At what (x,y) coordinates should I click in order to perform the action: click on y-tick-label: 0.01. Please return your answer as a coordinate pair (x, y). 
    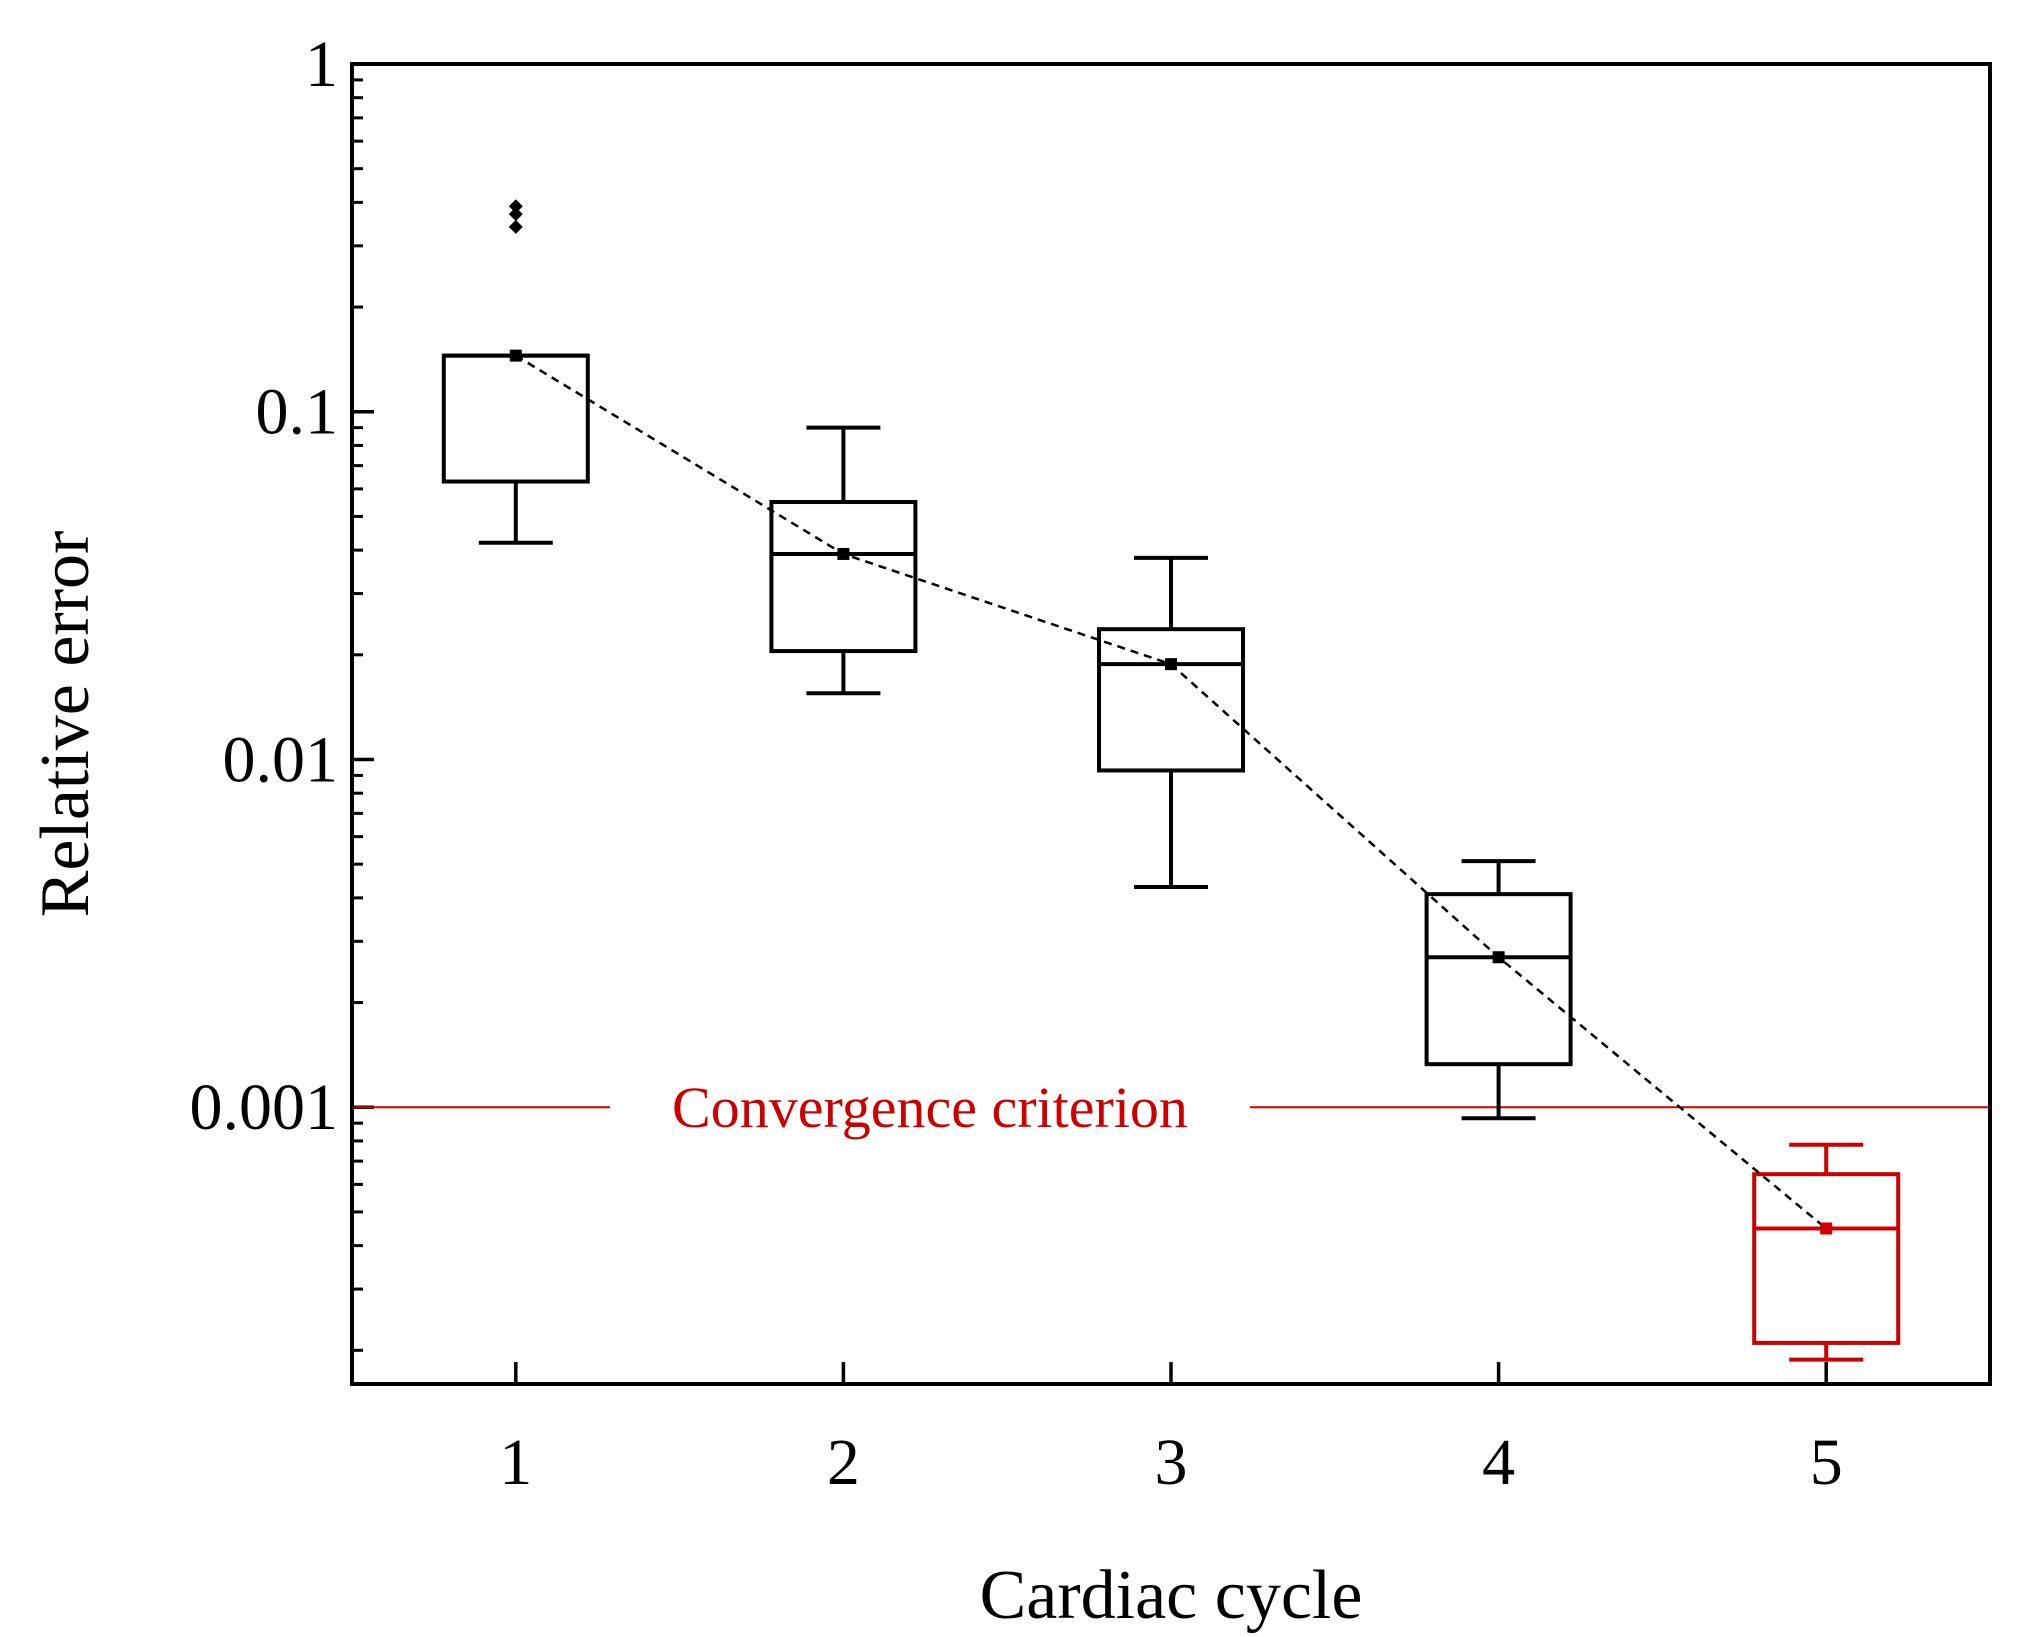
    Looking at the image, I should click on (281, 759).